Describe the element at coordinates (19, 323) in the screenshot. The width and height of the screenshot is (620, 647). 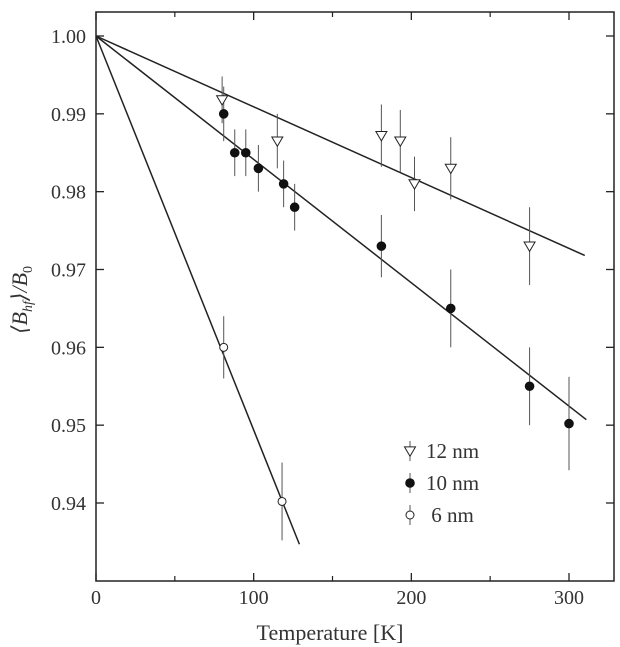
I see `y-axis-label-part-1: ⟨B` at that location.